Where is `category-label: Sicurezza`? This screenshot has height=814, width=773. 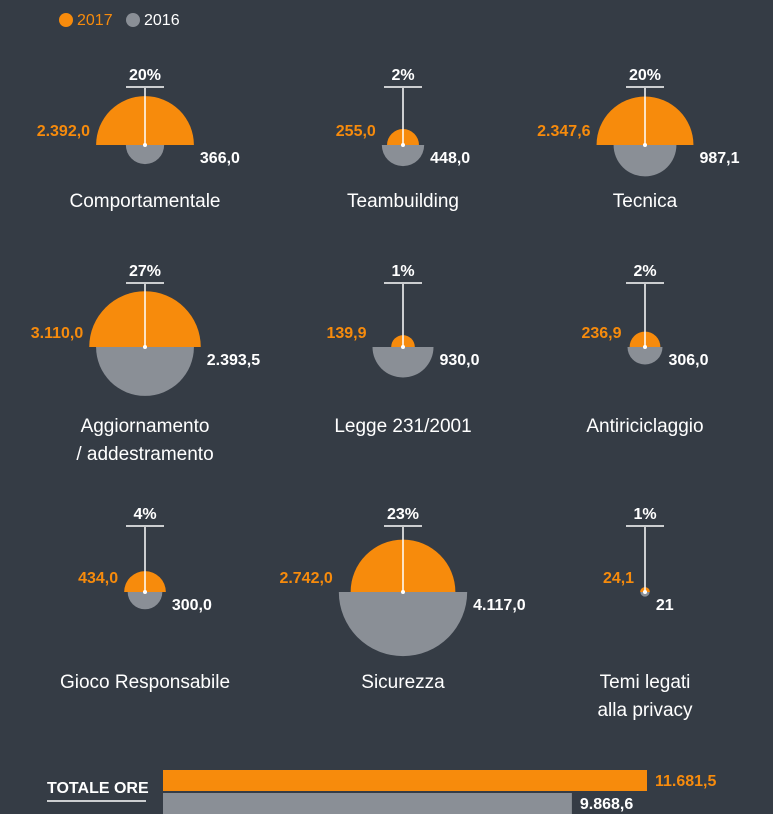 category-label: Sicurezza is located at coordinates (403, 682).